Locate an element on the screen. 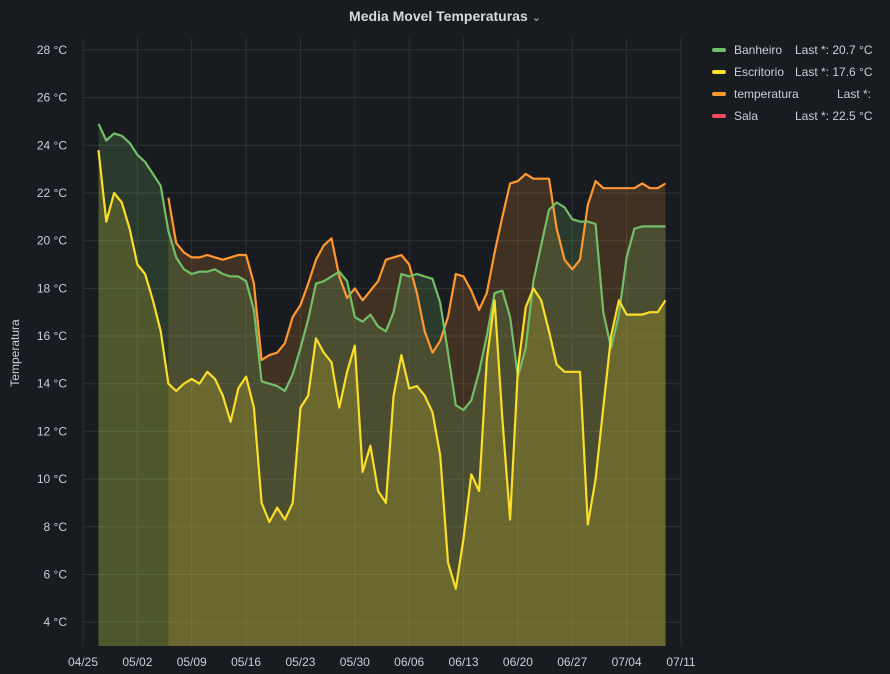 Image resolution: width=890 pixels, height=674 pixels. legend-item-banheiro: Banheiro Last *: 20.7 °C is located at coordinates (797, 53).